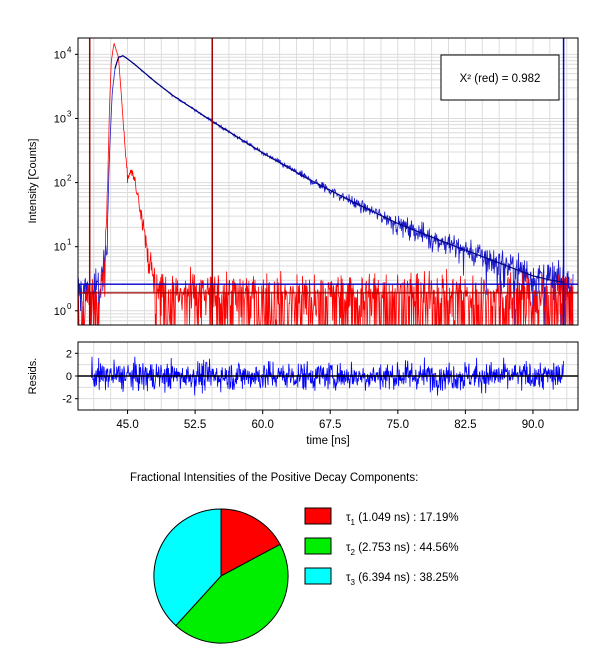 The width and height of the screenshot is (590, 650). Describe the element at coordinates (195, 425) in the screenshot. I see `x-tick-label: 52.5` at that location.